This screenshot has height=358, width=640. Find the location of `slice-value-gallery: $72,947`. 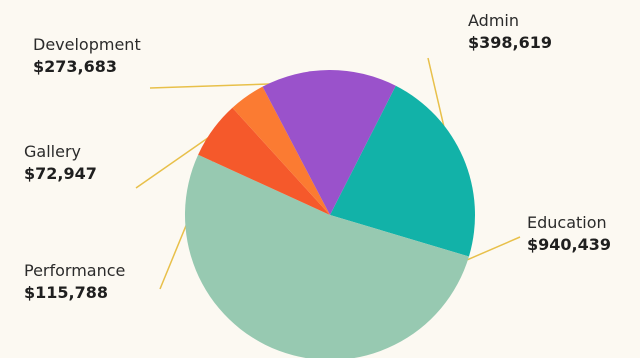

slice-value-gallery: $72,947 is located at coordinates (60, 173).